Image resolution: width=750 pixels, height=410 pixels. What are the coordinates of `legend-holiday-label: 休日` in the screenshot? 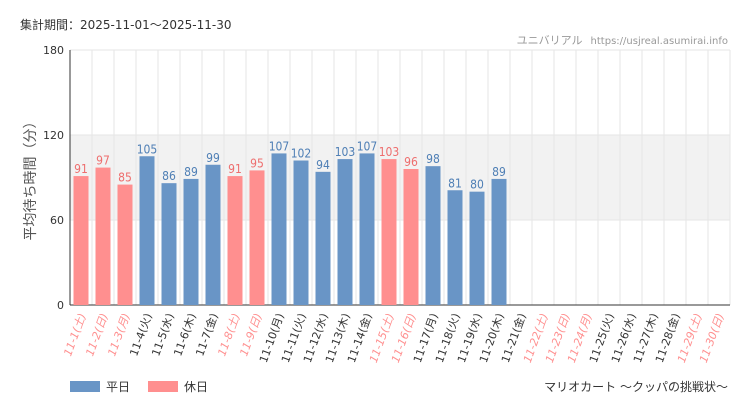 It's located at (196, 387).